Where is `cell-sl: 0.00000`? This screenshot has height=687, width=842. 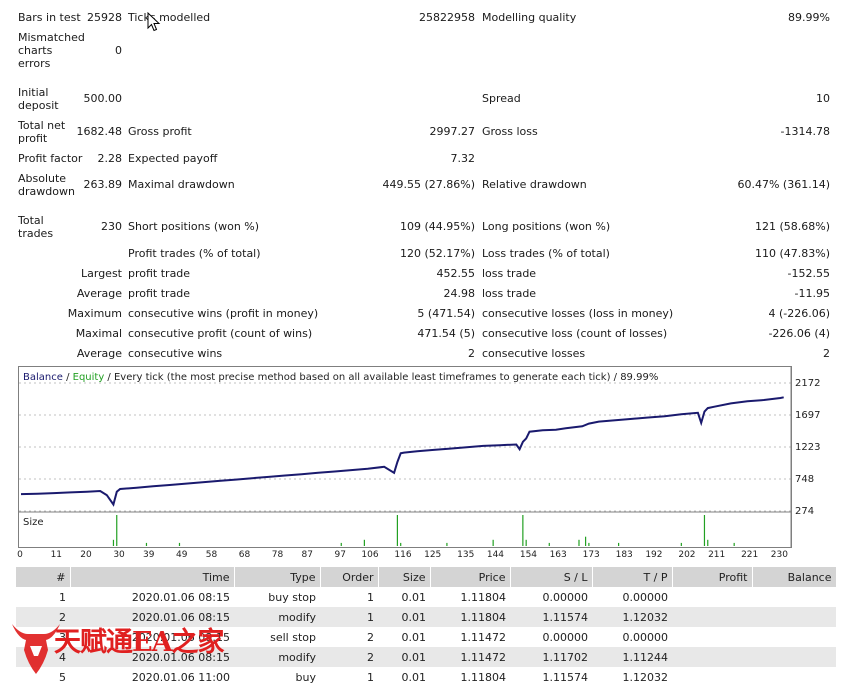 cell-sl: 0.00000 is located at coordinates (565, 597).